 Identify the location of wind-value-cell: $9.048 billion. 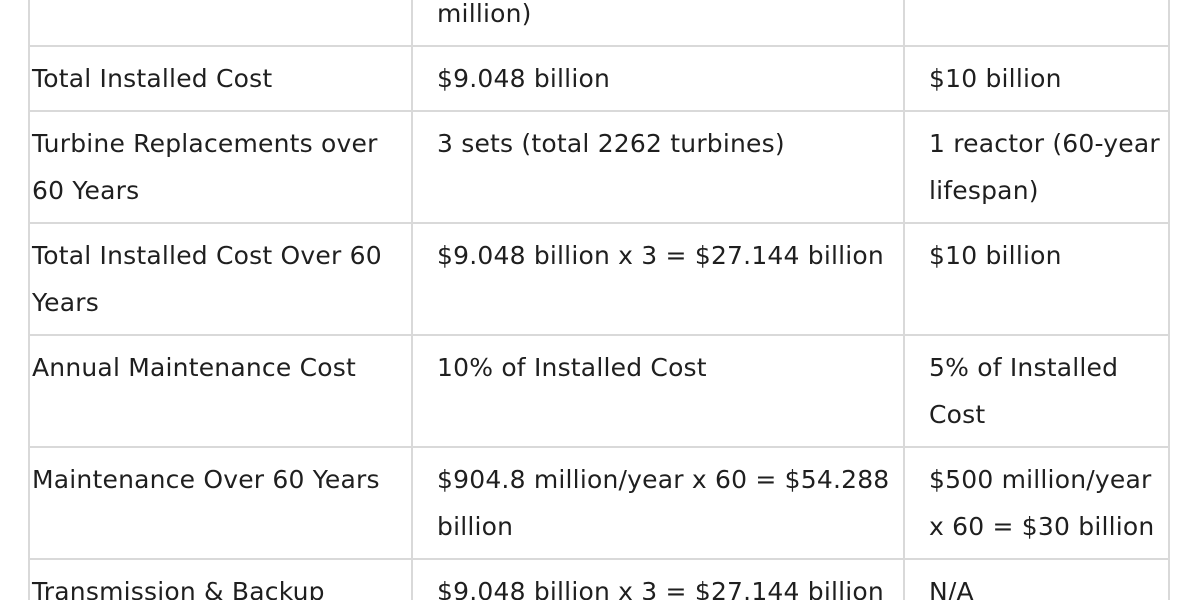
(658, 78).